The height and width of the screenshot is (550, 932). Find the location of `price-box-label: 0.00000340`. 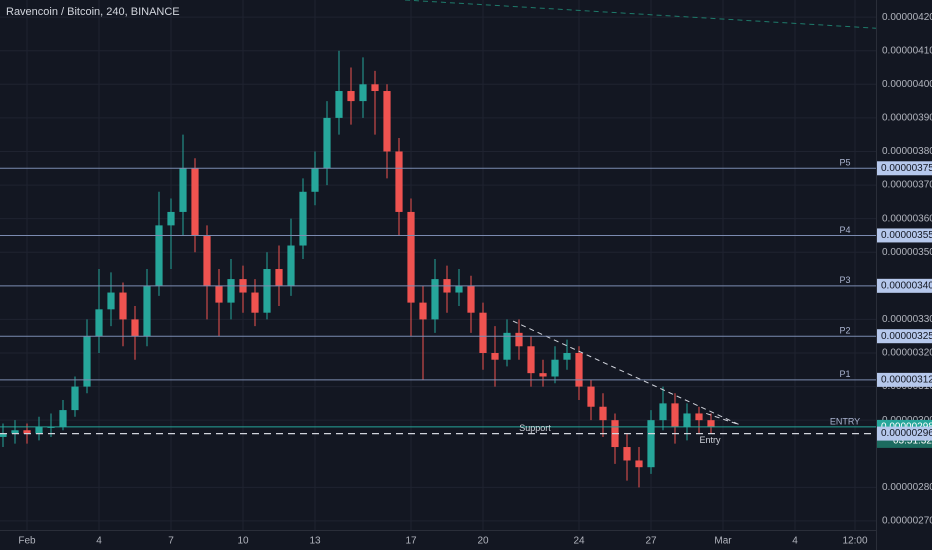

price-box-label: 0.00000340 is located at coordinates (906, 285).